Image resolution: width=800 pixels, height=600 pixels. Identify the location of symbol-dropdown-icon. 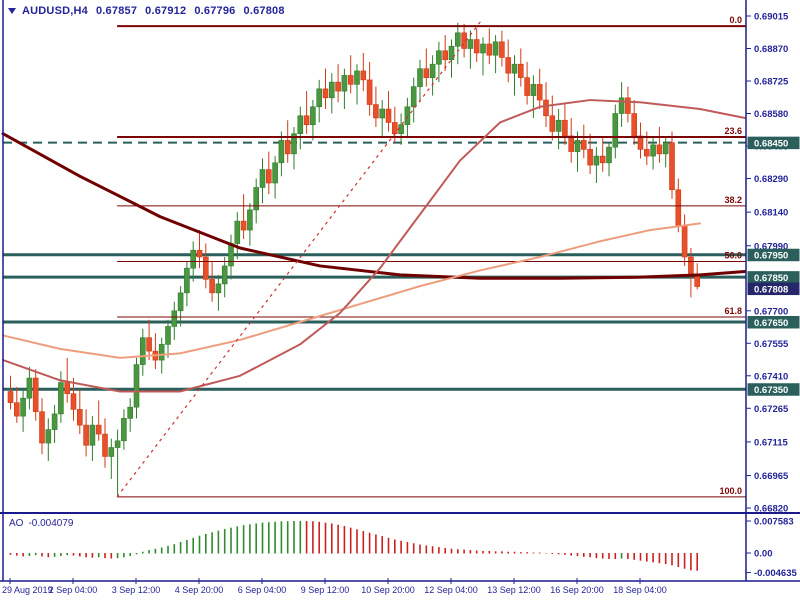
(12, 11).